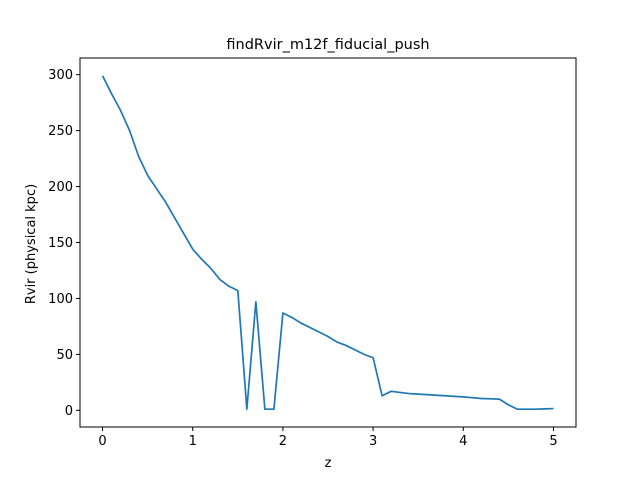 This screenshot has width=640, height=480. What do you see at coordinates (328, 463) in the screenshot?
I see `x-axis-label: z` at bounding box center [328, 463].